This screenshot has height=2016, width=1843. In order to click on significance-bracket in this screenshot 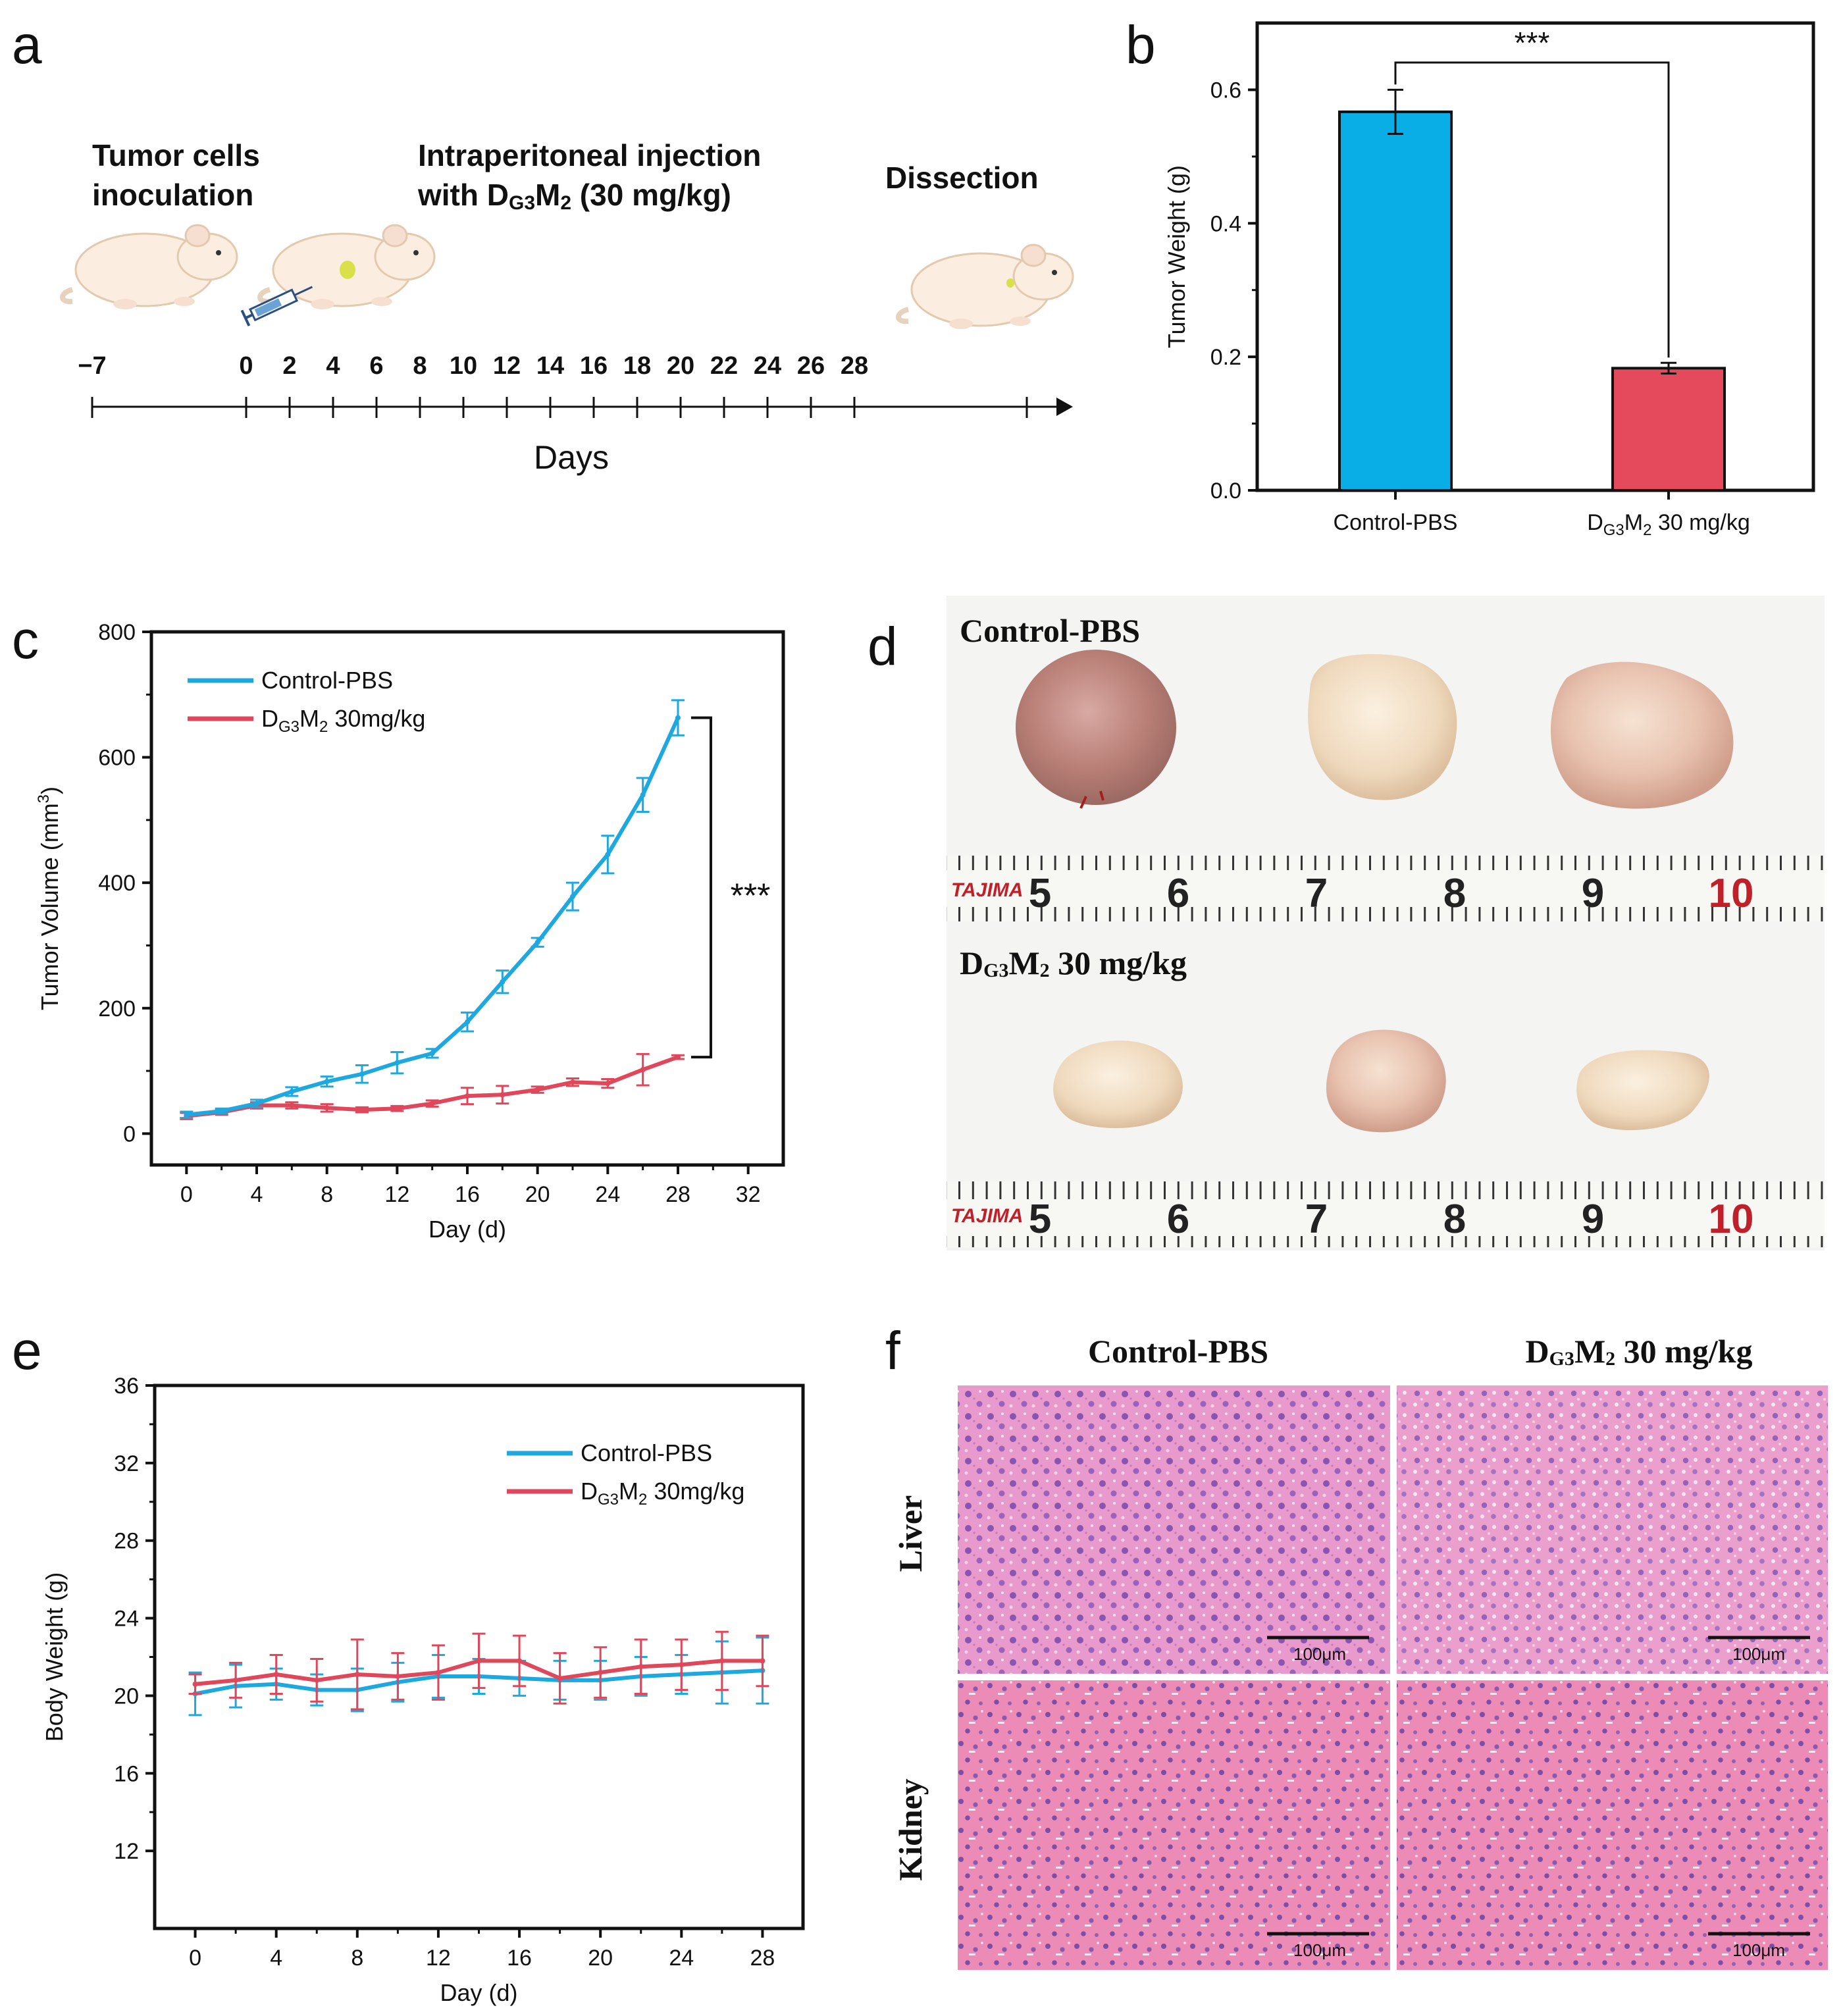, I will do `click(1532, 209)`.